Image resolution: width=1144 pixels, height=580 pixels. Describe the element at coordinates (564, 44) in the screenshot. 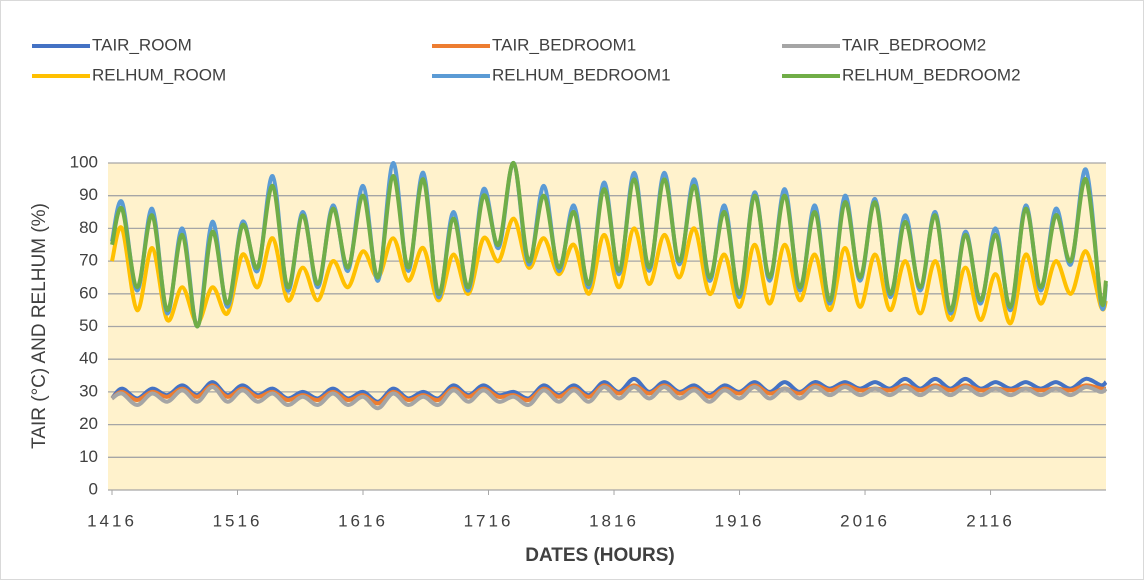

I see `legend-label: TAIR_BEDROOM1` at that location.